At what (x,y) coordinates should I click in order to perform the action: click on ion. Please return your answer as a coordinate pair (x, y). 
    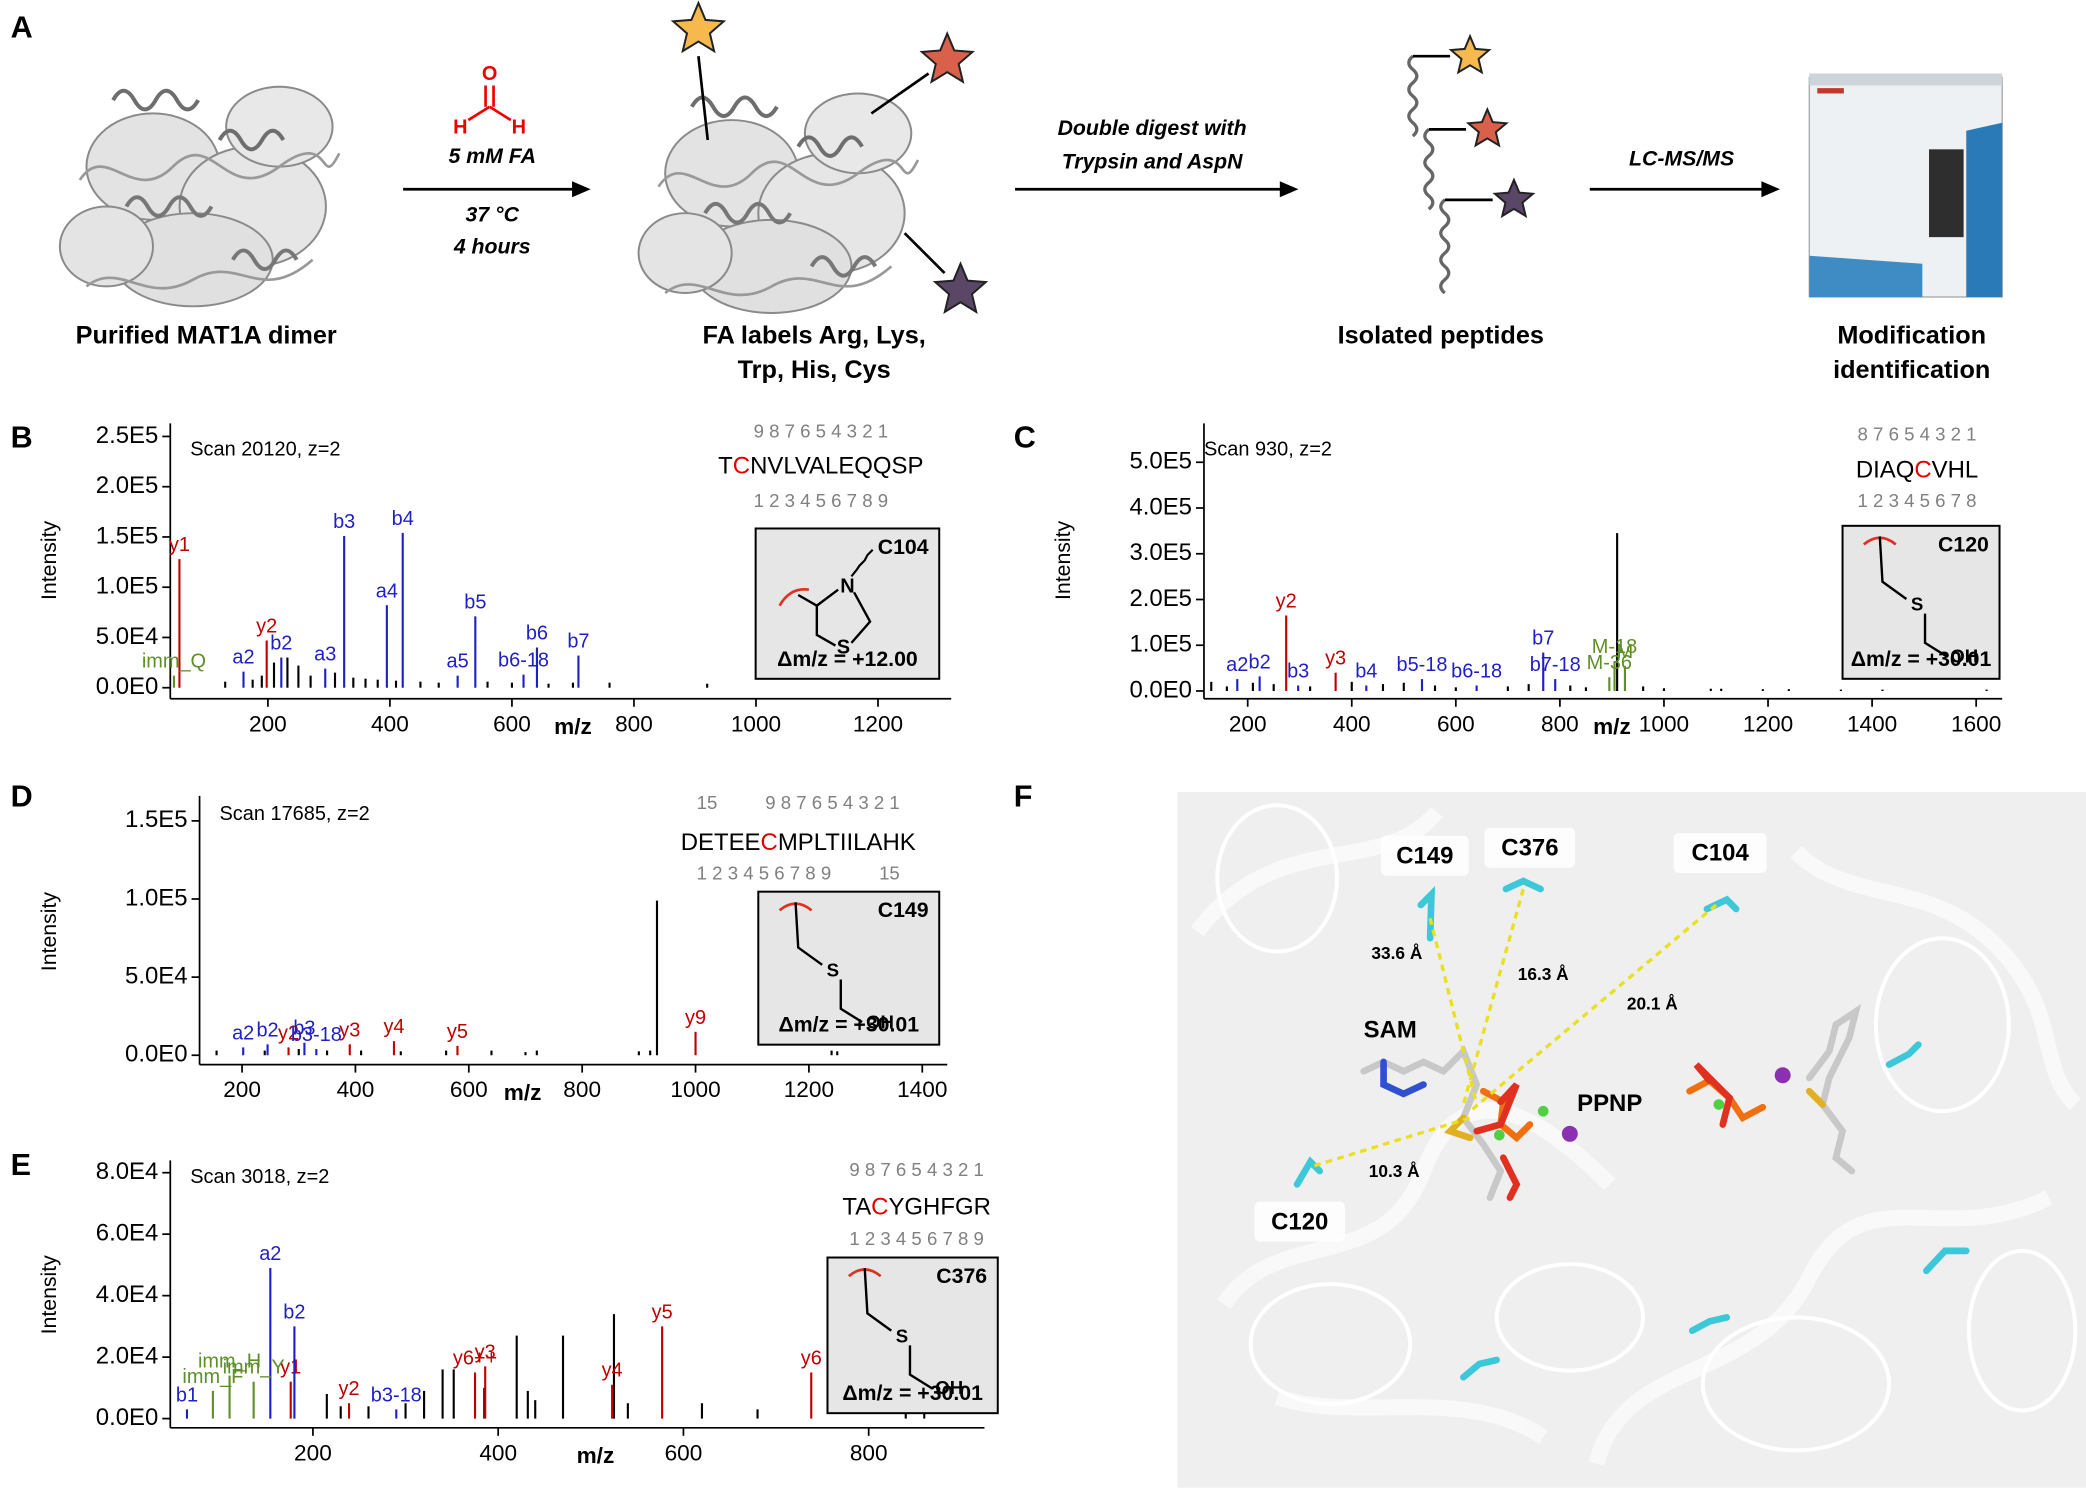
    Looking at the image, I should click on (1782, 1075).